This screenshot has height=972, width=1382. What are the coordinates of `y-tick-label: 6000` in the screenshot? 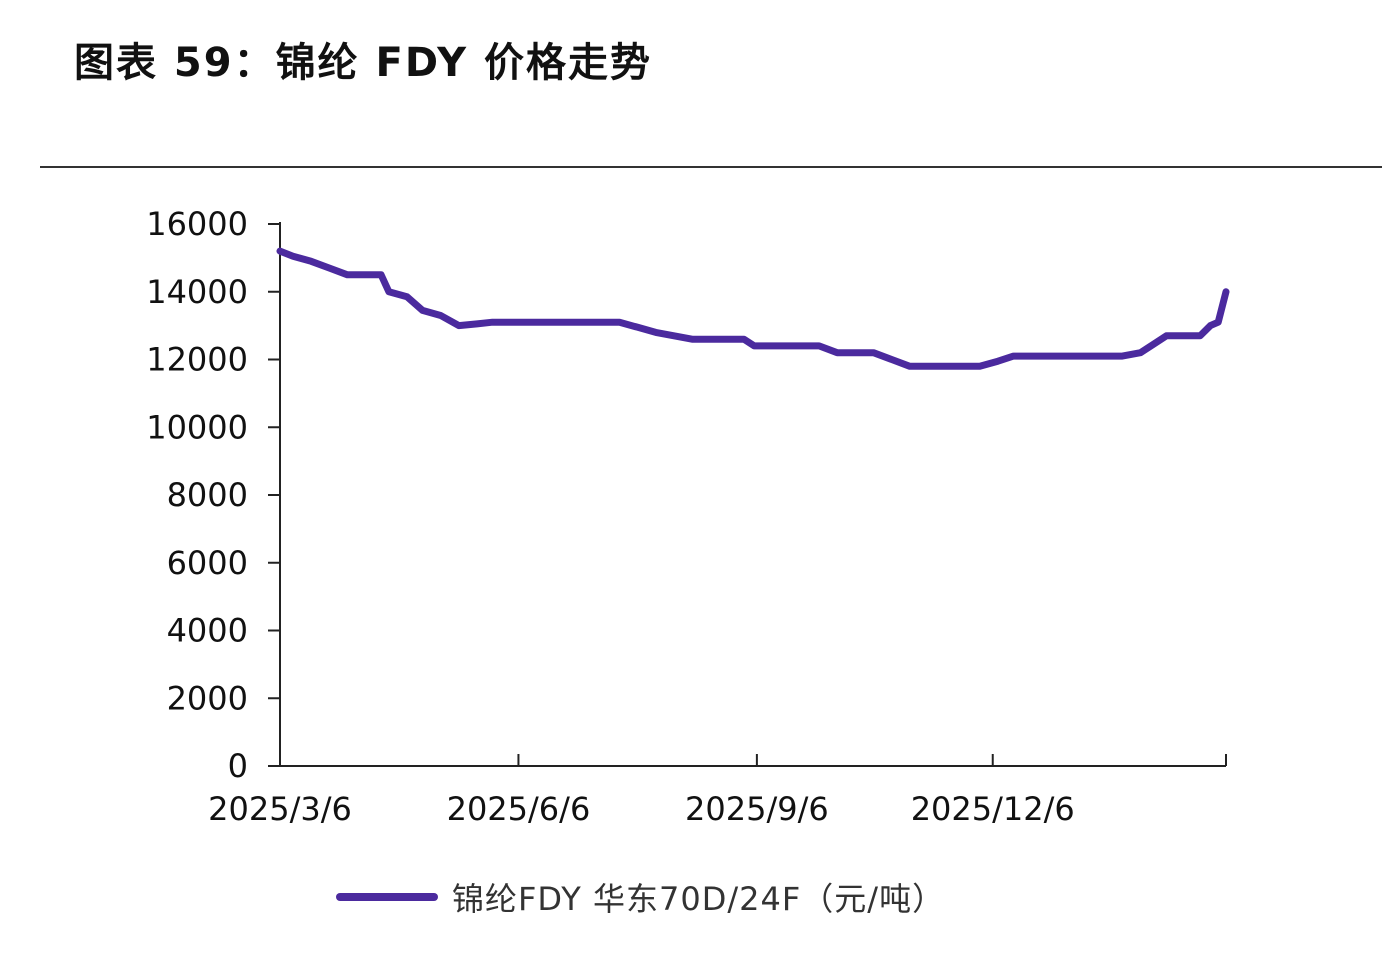 It's located at (207, 563).